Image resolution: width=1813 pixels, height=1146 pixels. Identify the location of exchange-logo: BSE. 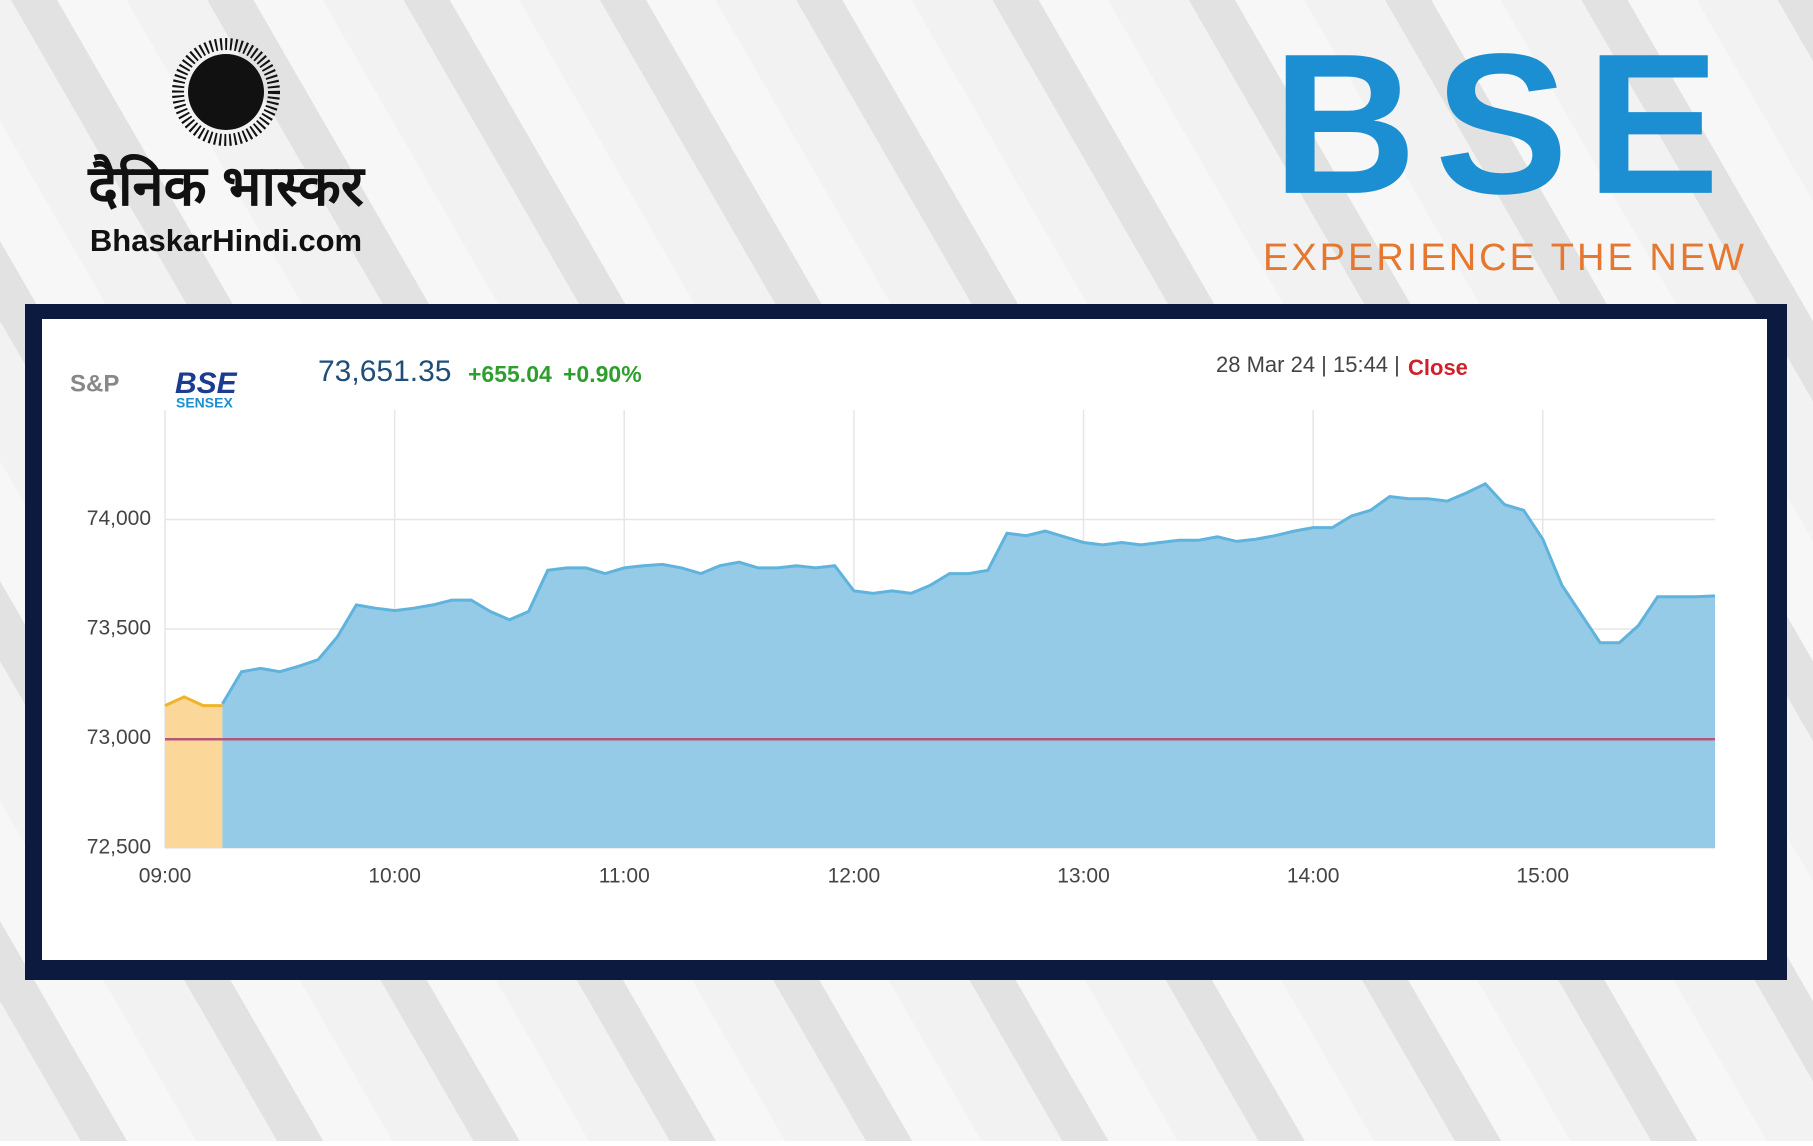
(1504, 124).